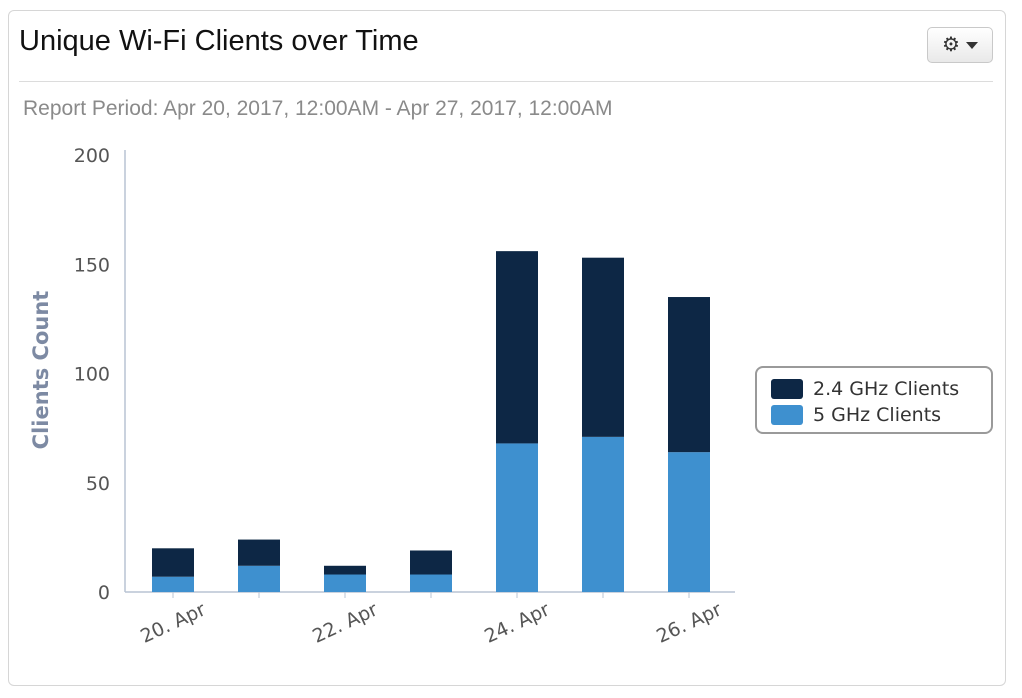 Image resolution: width=1022 pixels, height=698 pixels. What do you see at coordinates (219, 41) in the screenshot?
I see `widget-title: Unique Wi-Fi Clients over Time` at bounding box center [219, 41].